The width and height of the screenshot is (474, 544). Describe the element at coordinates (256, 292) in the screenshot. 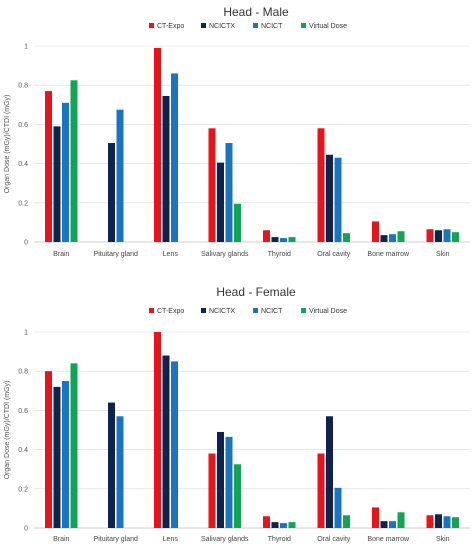

I see `chart-title: Head - Female` at that location.